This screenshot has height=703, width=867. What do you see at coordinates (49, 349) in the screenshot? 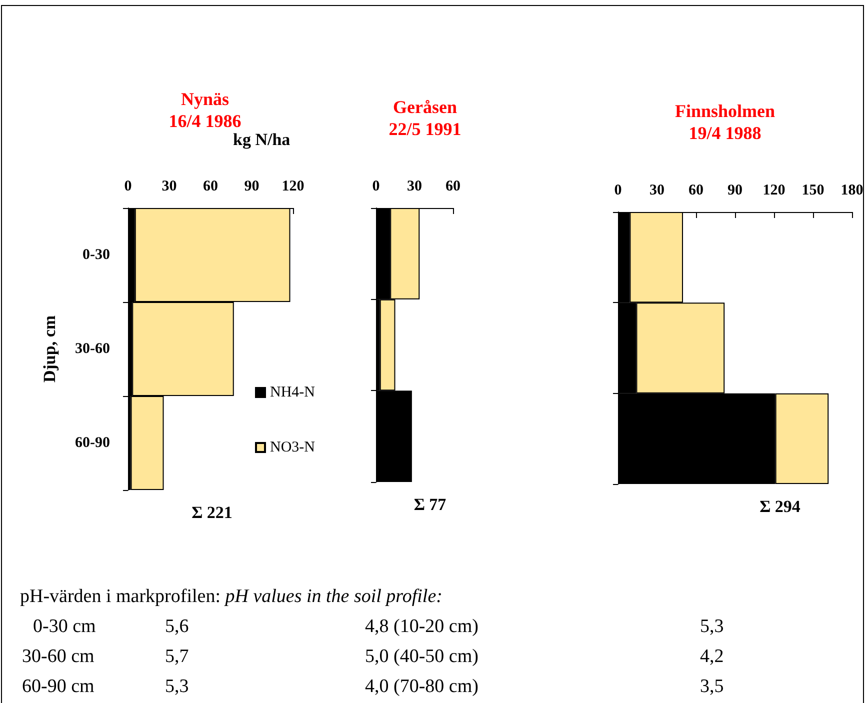
I see `y-axis-title: Djup, cm` at bounding box center [49, 349].